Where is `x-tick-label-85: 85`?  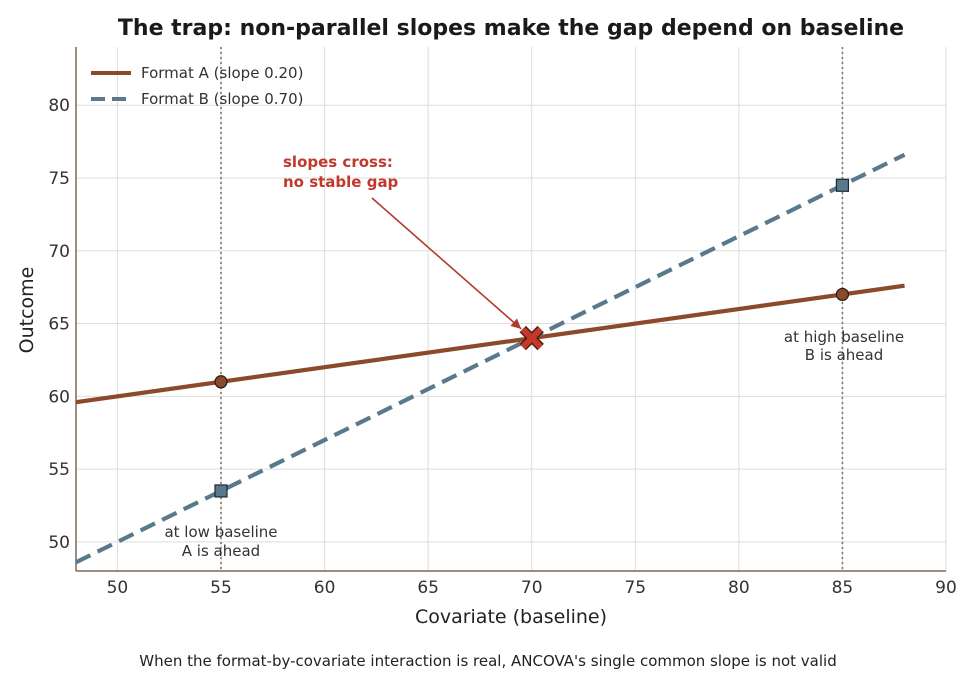
x-tick-label-85: 85 is located at coordinates (843, 588).